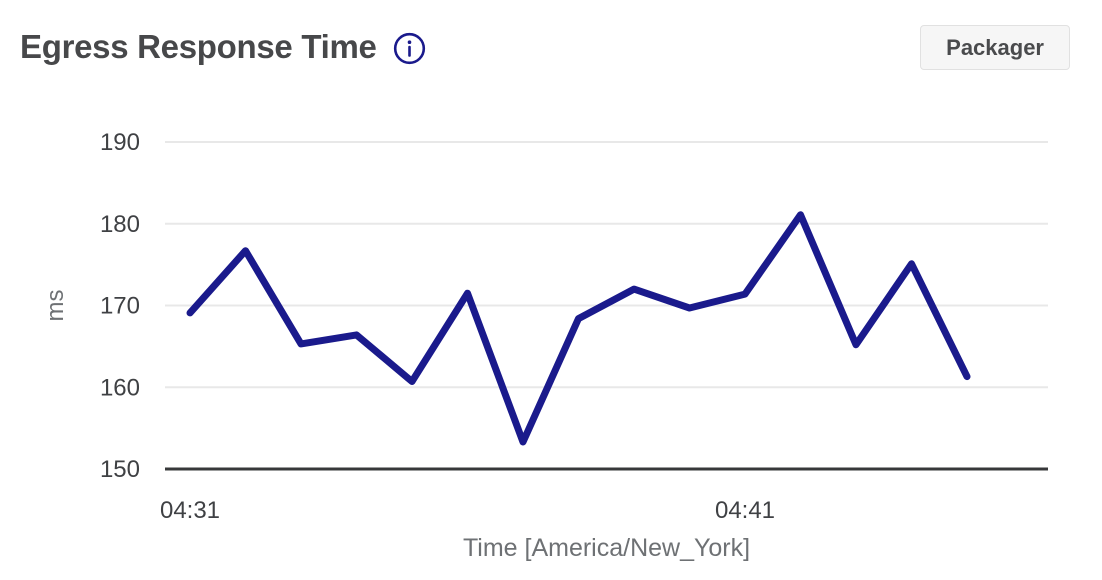 Image resolution: width=1102 pixels, height=580 pixels. I want to click on y-tick-label: 180, so click(120, 224).